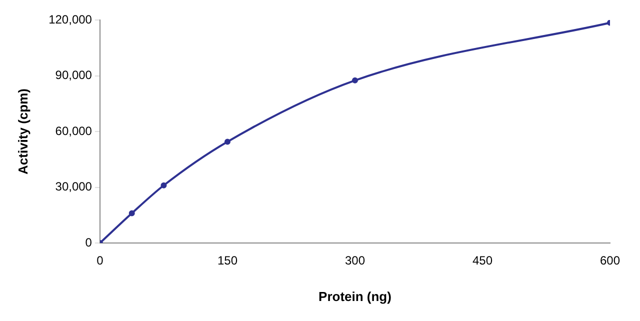 The image size is (640, 321). Describe the element at coordinates (355, 261) in the screenshot. I see `x-tick-label: 300` at that location.